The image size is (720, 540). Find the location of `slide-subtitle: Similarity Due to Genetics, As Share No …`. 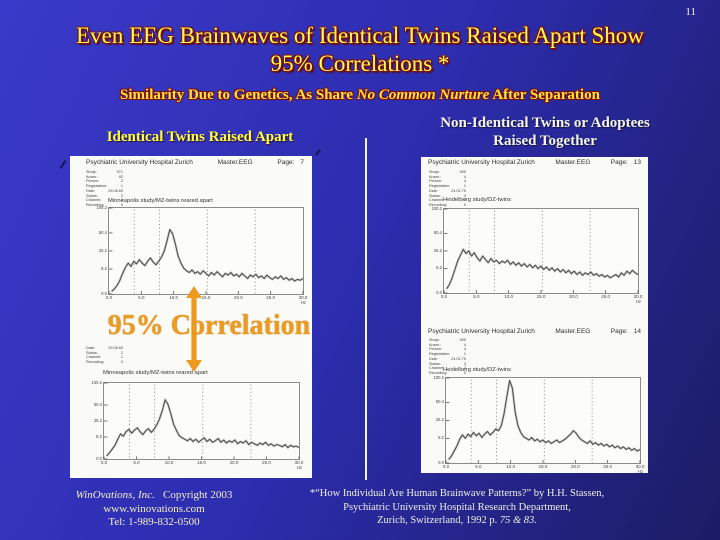

slide-subtitle: Similarity Due to Genetics, As Share No … is located at coordinates (360, 95).